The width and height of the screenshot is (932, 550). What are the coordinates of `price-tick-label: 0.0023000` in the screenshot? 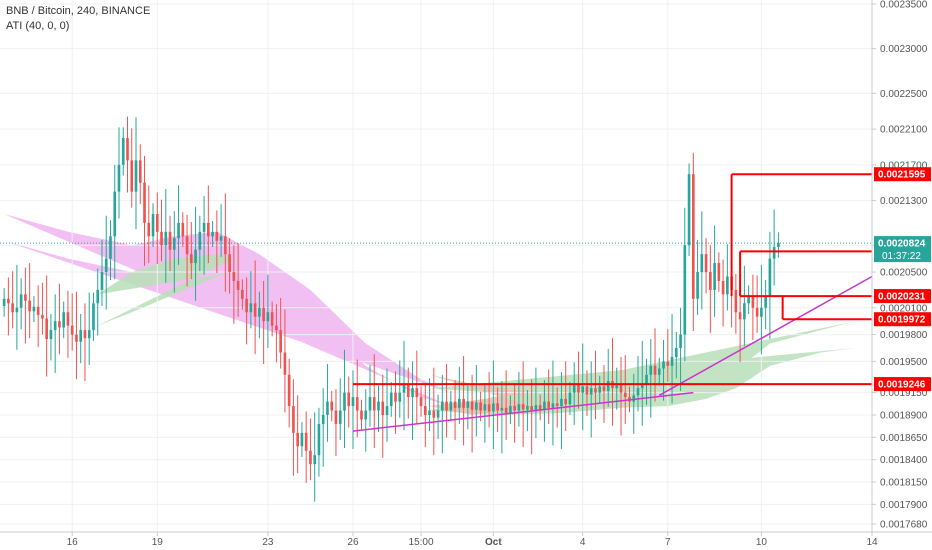 It's located at (904, 49).